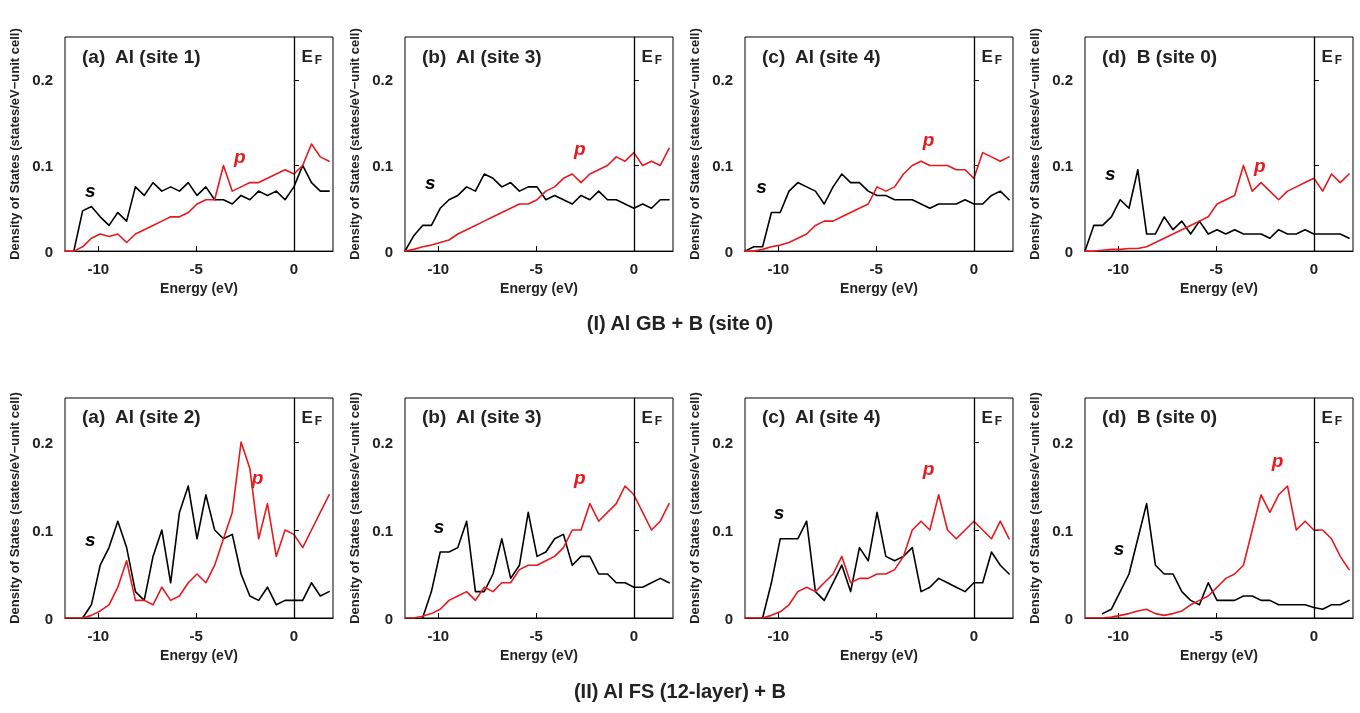  I want to click on chart-title: (c) Al (site 4), so click(821, 416).